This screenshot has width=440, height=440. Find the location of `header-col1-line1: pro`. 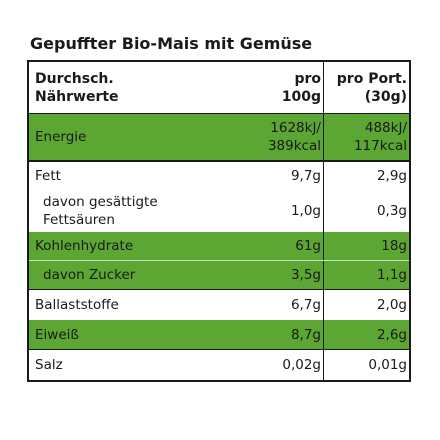

header-col1-line1: pro is located at coordinates (307, 78).